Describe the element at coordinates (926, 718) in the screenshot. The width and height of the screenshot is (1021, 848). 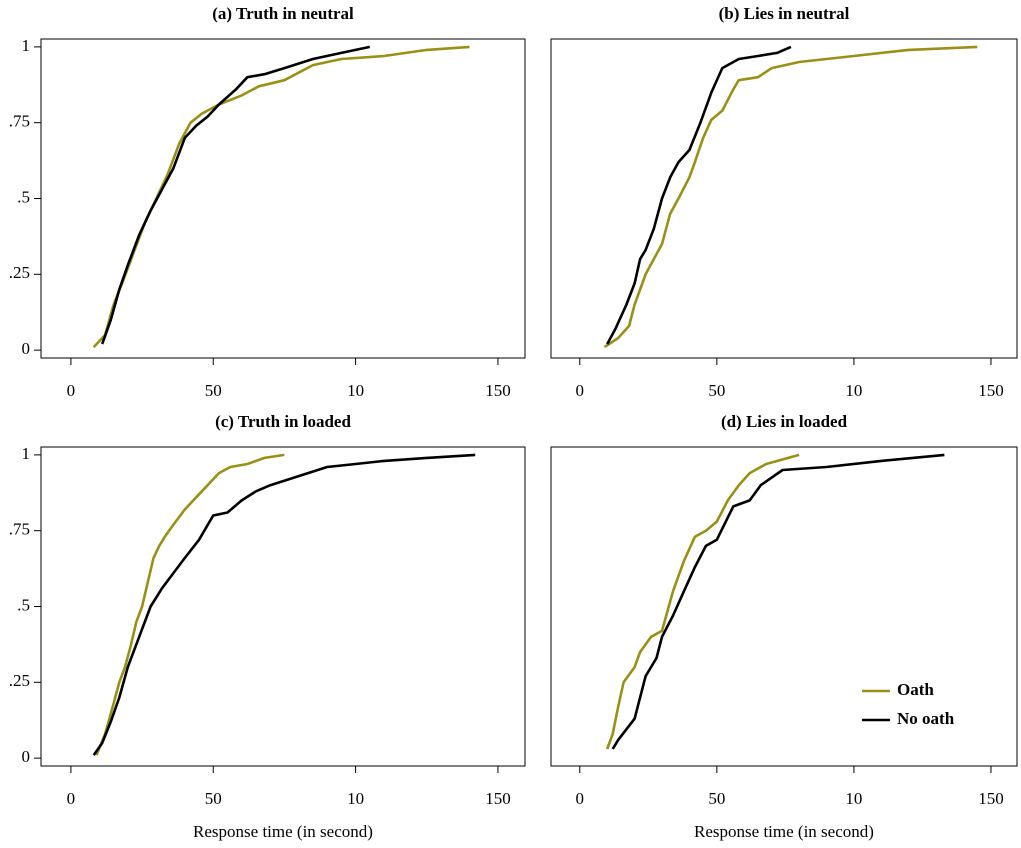
I see `legend-text: No oath` at that location.